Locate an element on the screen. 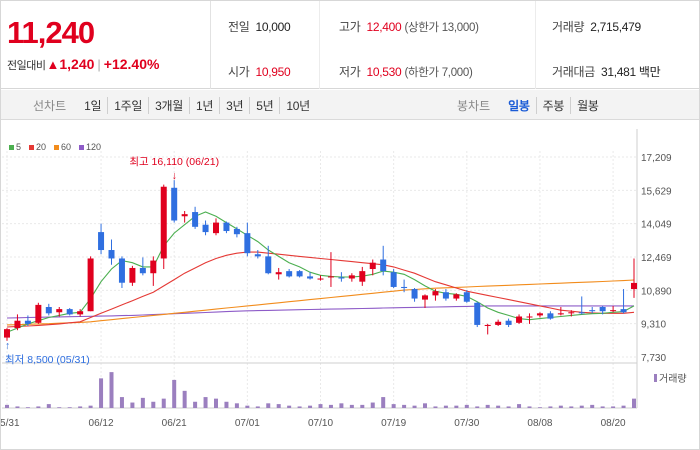 This screenshot has width=700, height=450. current-price: 11,240 is located at coordinates (51, 32).